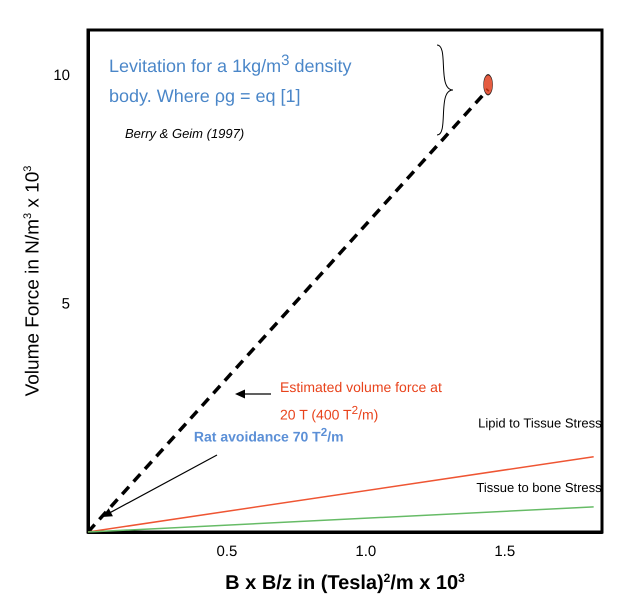  What do you see at coordinates (505, 551) in the screenshot?
I see `x-tick-label: 1.5` at bounding box center [505, 551].